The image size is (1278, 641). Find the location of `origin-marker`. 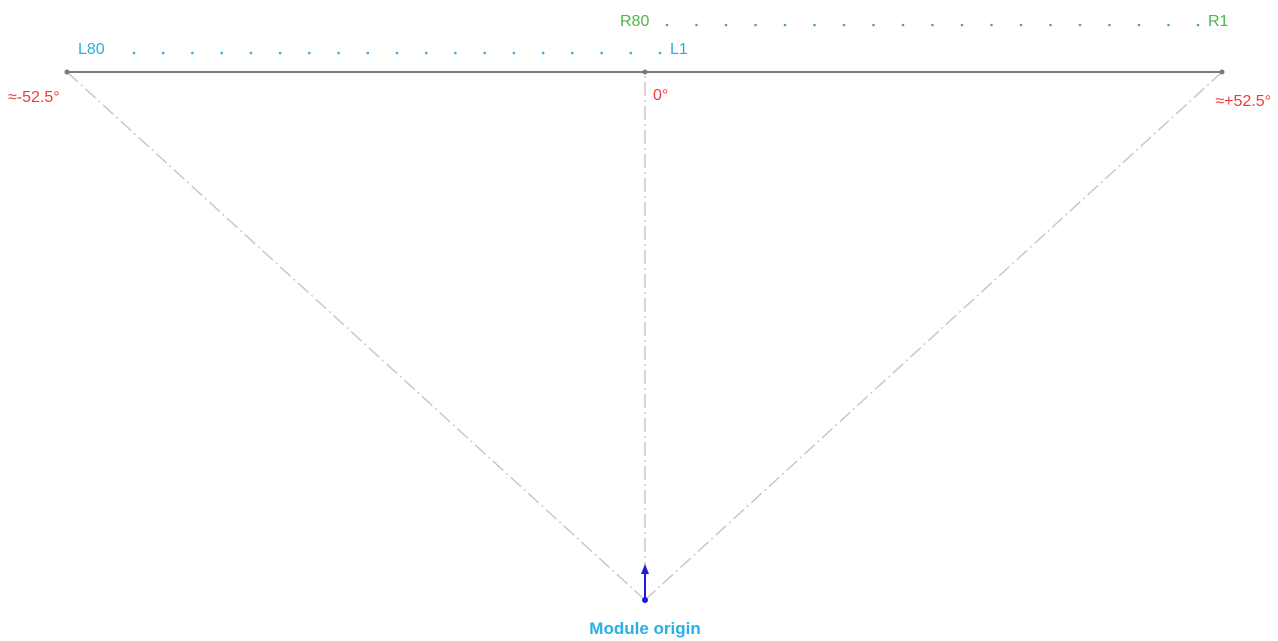

origin-marker is located at coordinates (645, 583).